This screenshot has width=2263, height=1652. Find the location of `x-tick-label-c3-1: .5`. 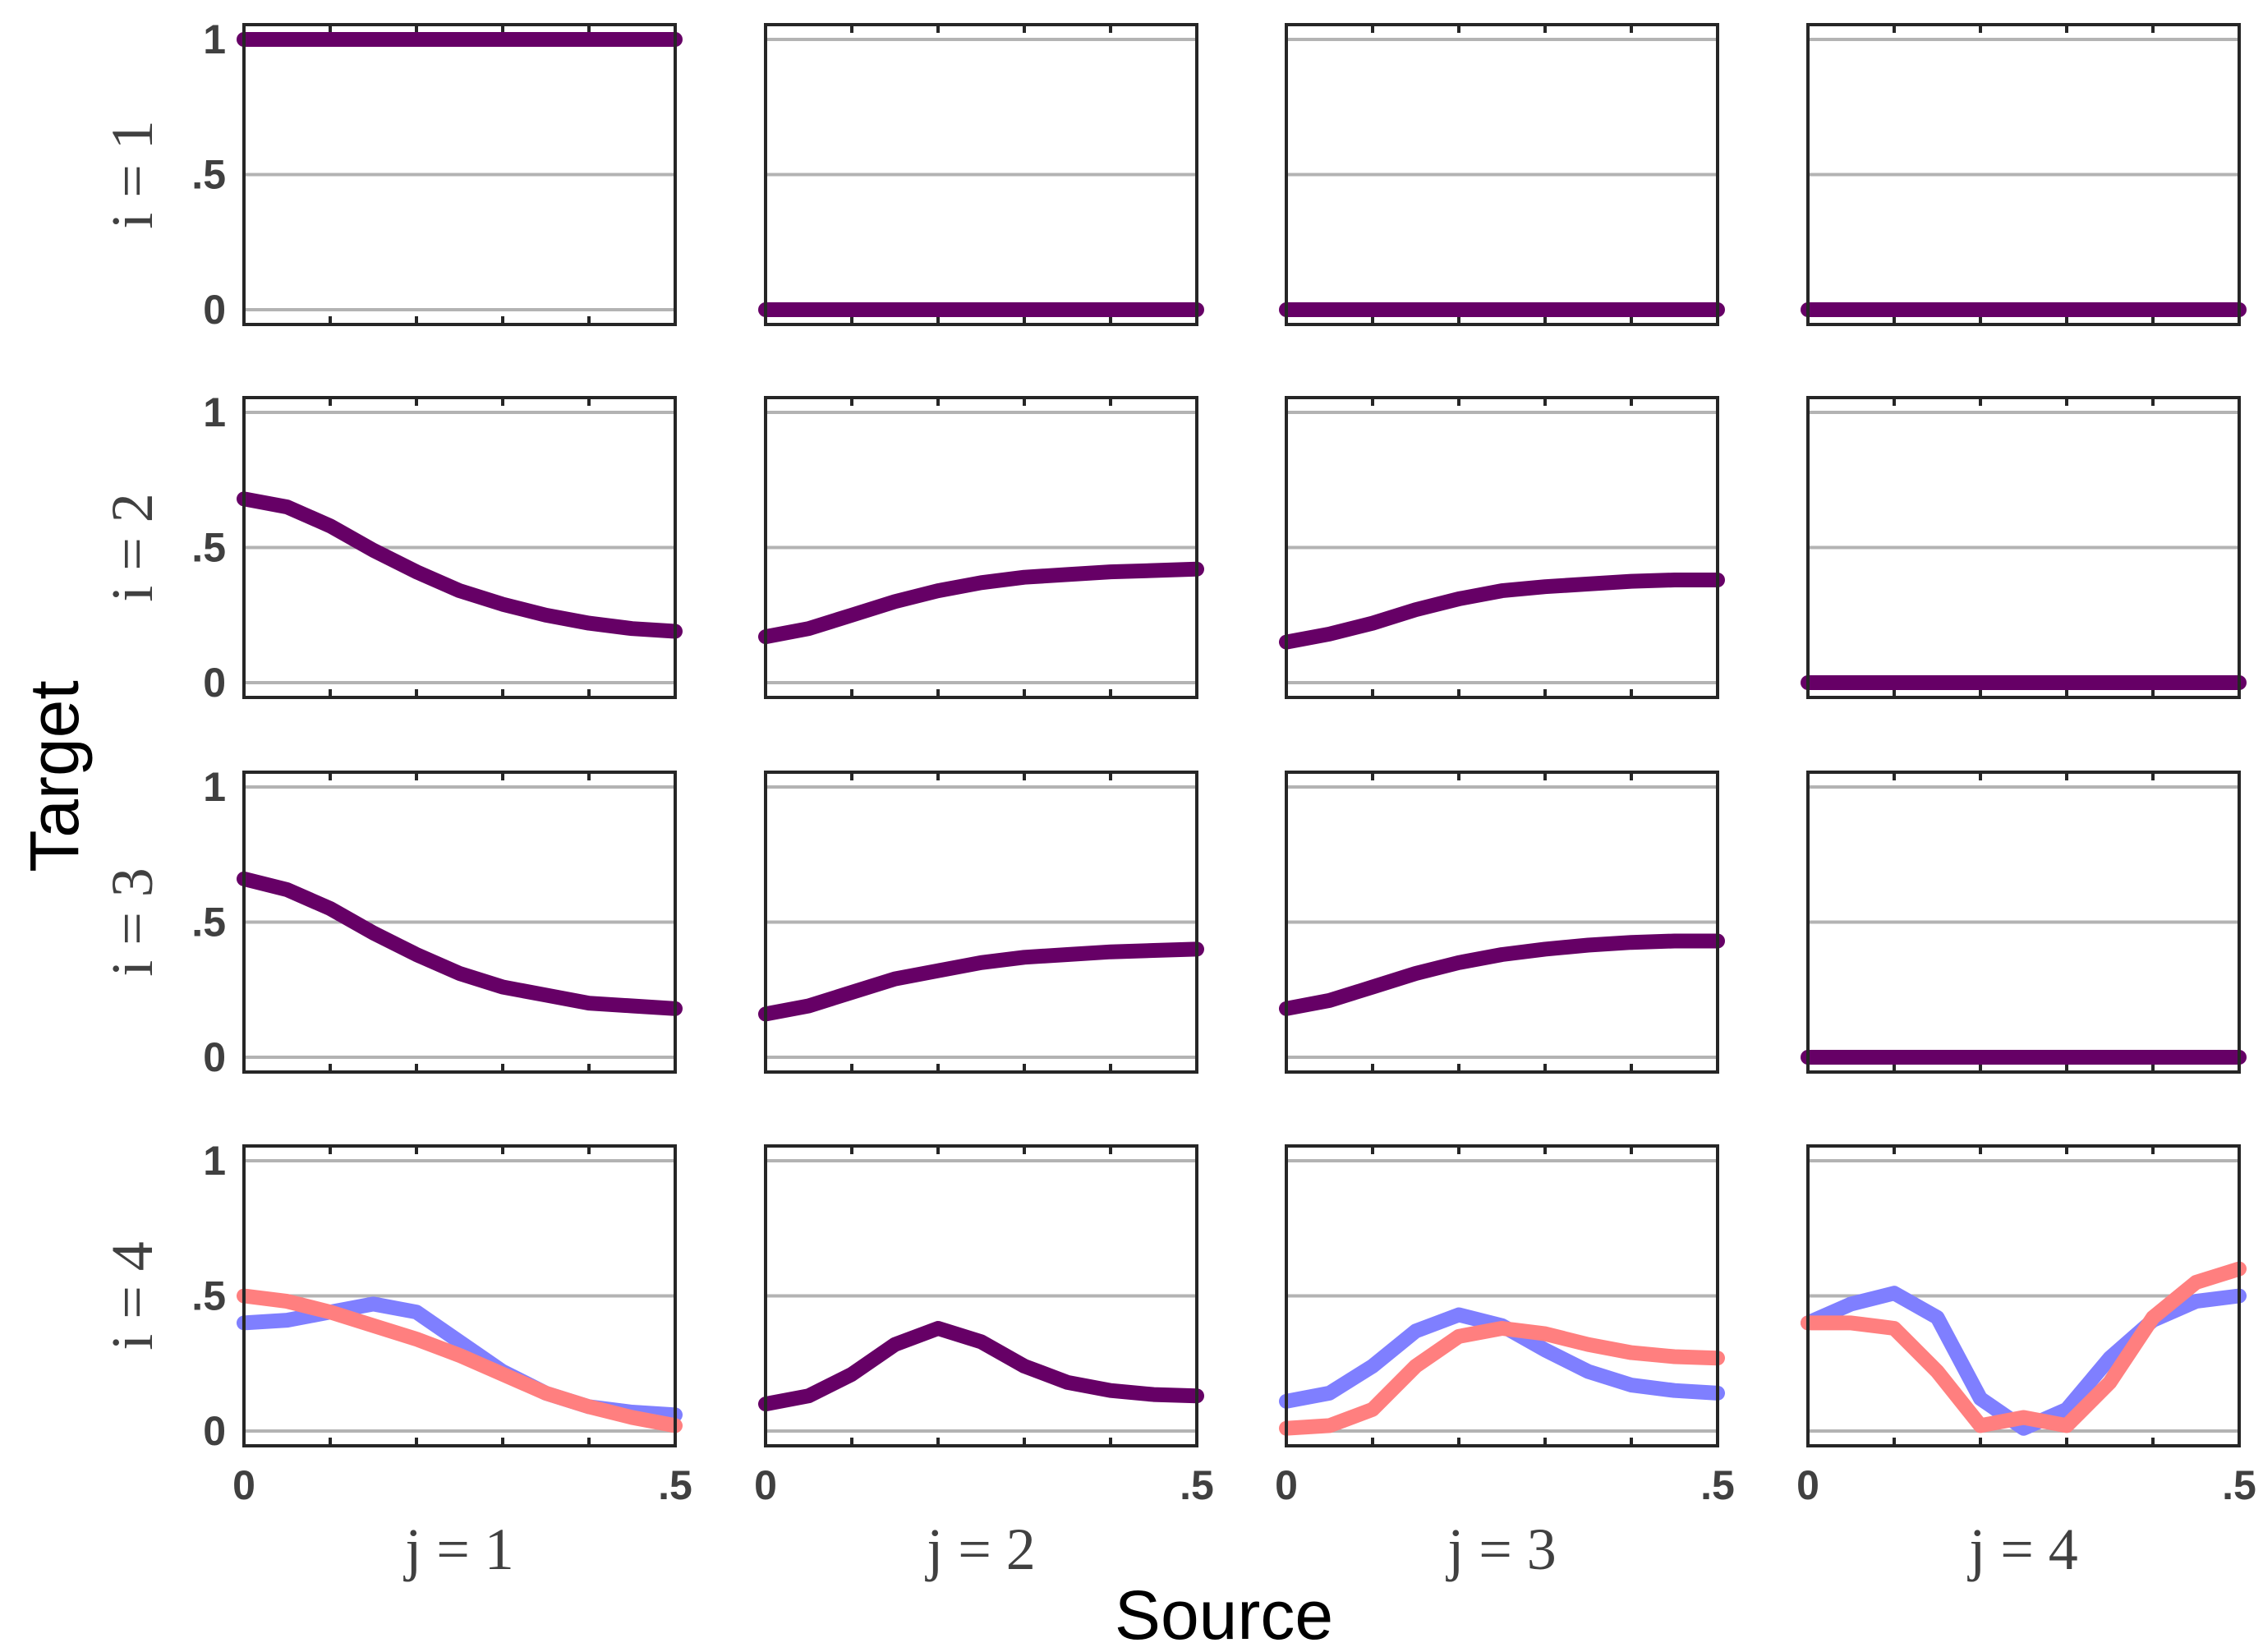

x-tick-label-c3-1: .5 is located at coordinates (1718, 1485).